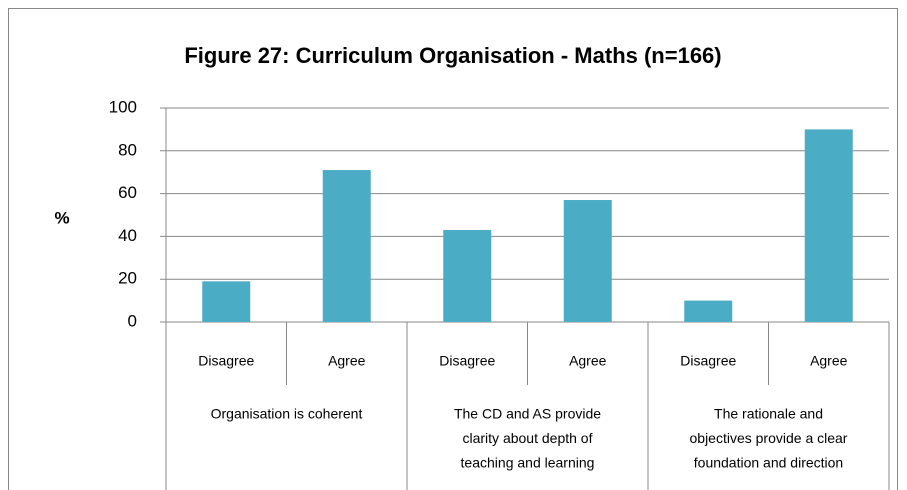  I want to click on group-label: objectives provide a clear, so click(769, 438).